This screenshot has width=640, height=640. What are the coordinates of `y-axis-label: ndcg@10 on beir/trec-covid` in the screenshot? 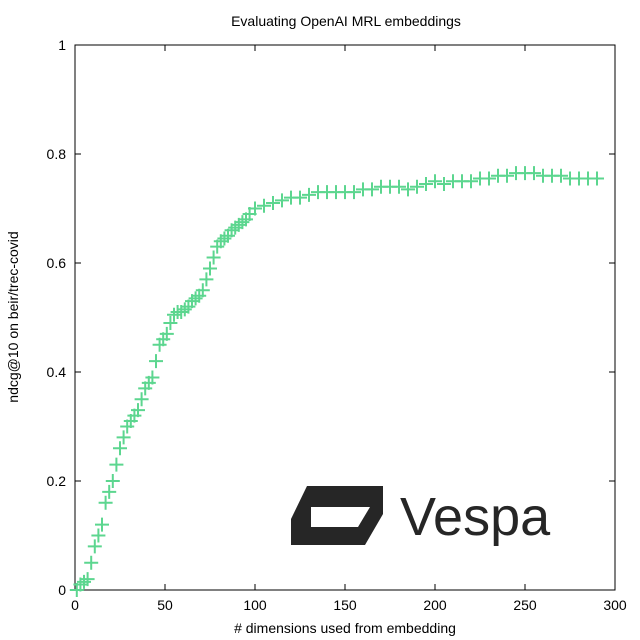 It's located at (13, 316).